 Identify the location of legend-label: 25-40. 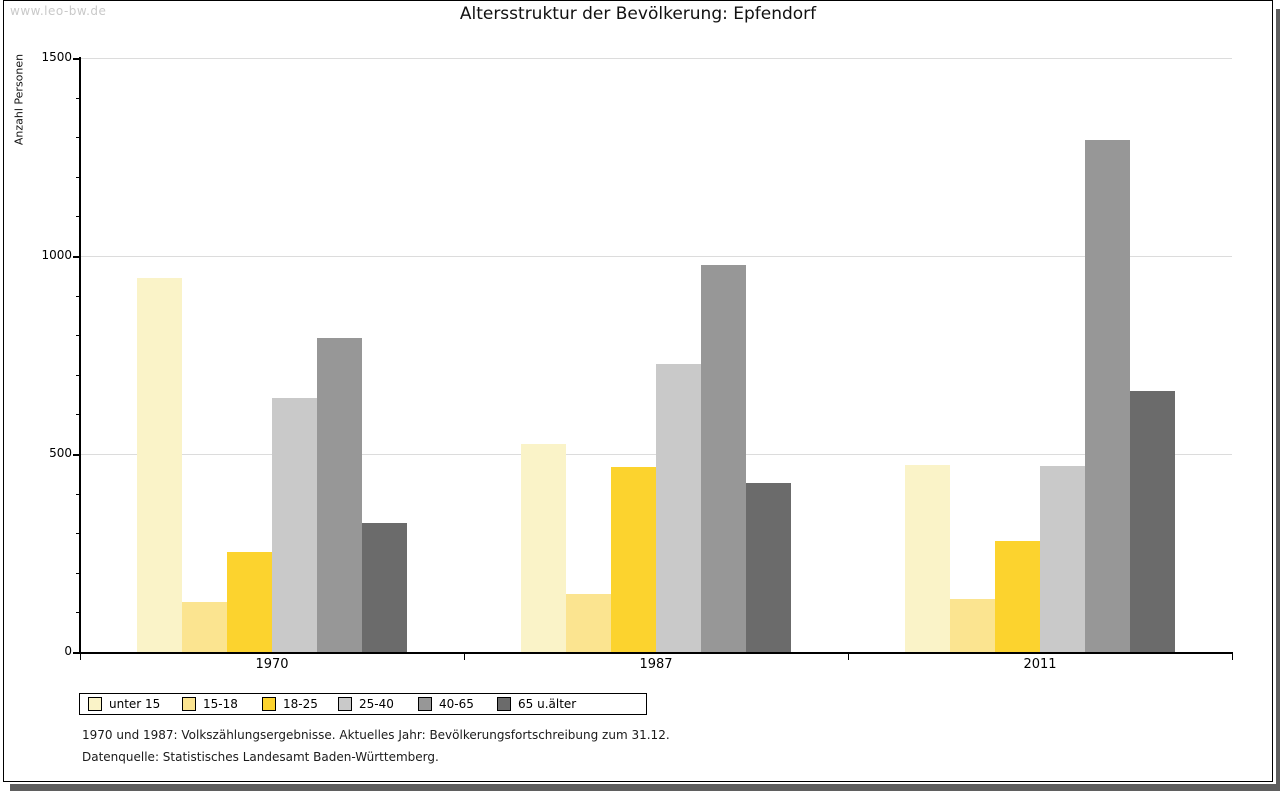
(376, 704).